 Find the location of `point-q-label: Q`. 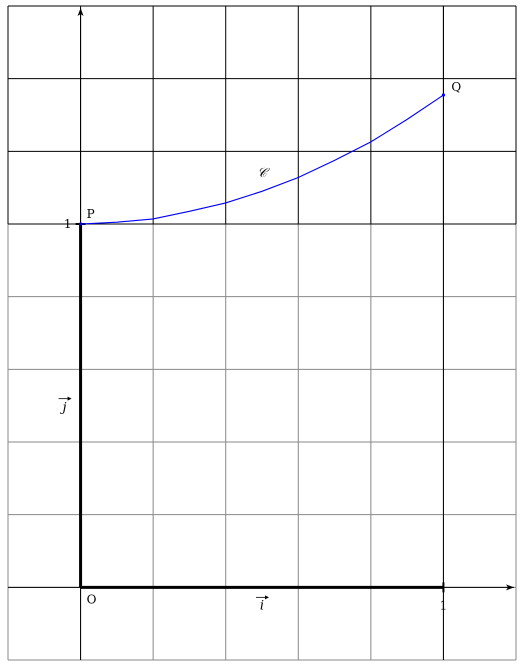

point-q-label: Q is located at coordinates (456, 87).